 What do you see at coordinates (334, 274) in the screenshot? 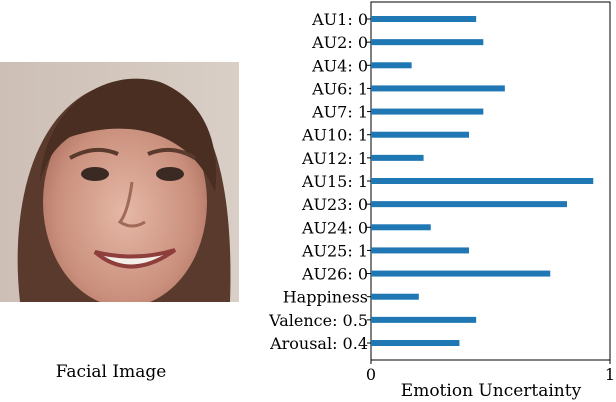
I see `category-label-11: AU26: 0` at bounding box center [334, 274].